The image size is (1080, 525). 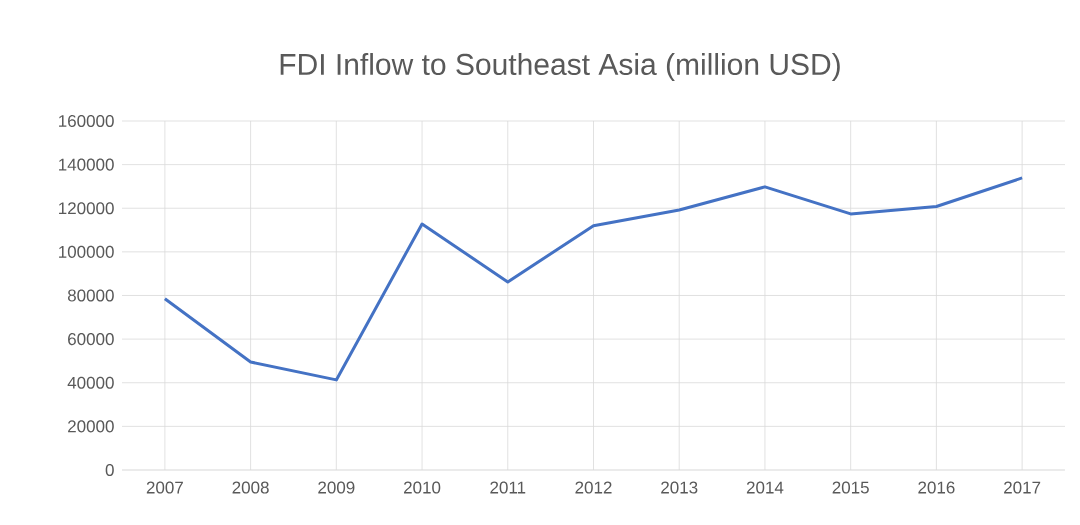 I want to click on x-tick-label: 2009, so click(x=336, y=487).